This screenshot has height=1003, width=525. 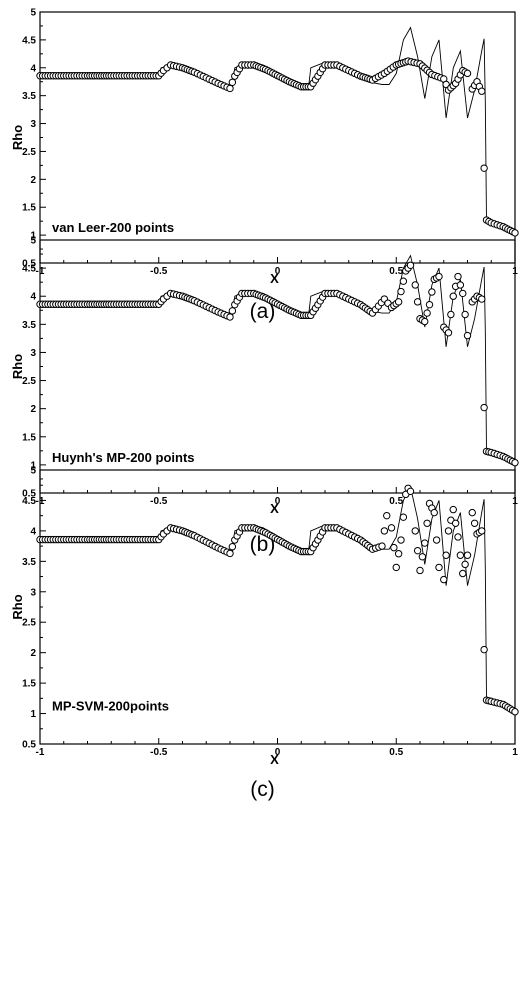 What do you see at coordinates (123, 457) in the screenshot?
I see `scheme-annotation: Huynh's MP-200 points` at bounding box center [123, 457].